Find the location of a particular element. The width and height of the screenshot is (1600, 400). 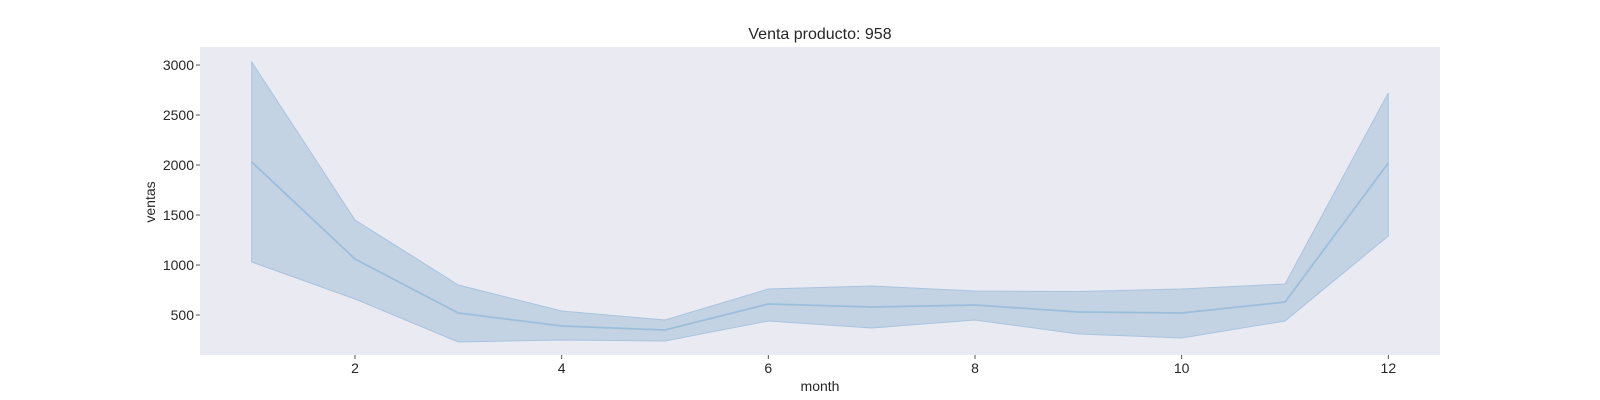

y-tick-label: 500 is located at coordinates (183, 315).